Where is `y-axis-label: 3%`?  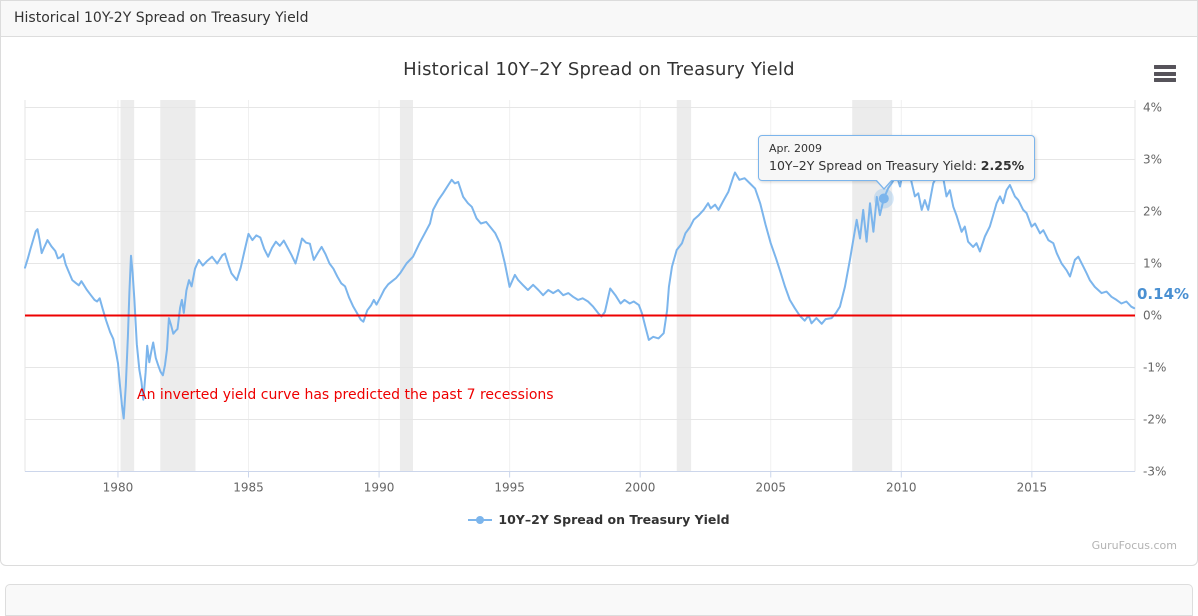
y-axis-label: 3% is located at coordinates (1152, 159).